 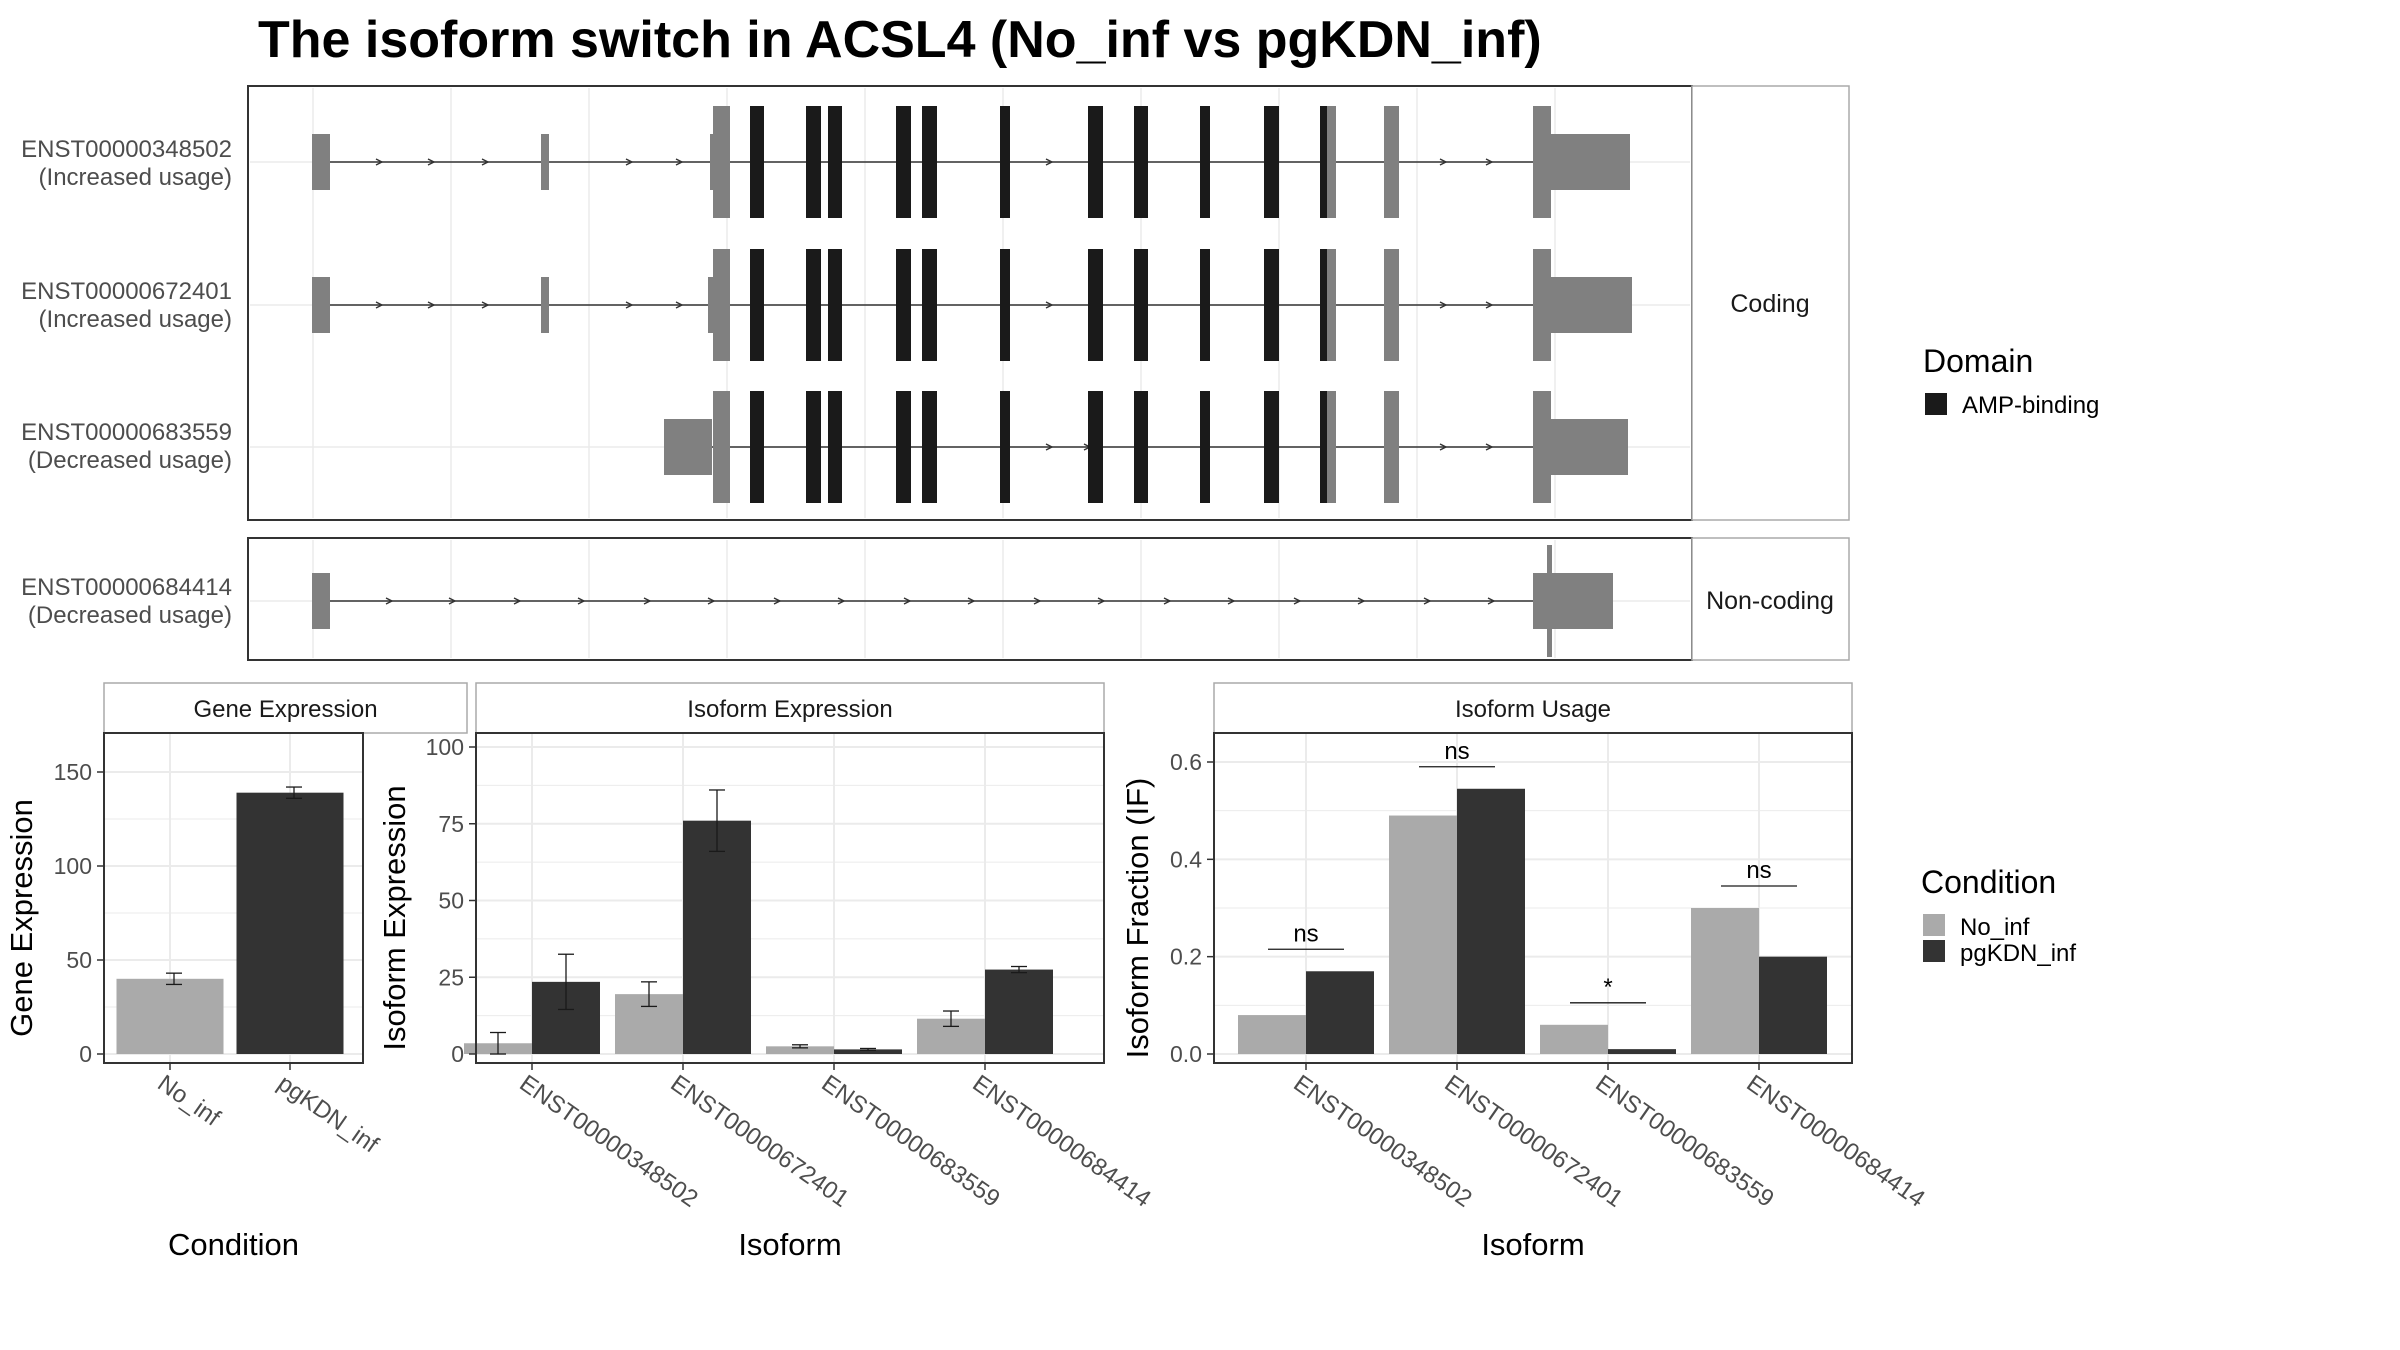 What do you see at coordinates (1770, 601) in the screenshot?
I see `noncoding-strip-label: Non-coding` at bounding box center [1770, 601].